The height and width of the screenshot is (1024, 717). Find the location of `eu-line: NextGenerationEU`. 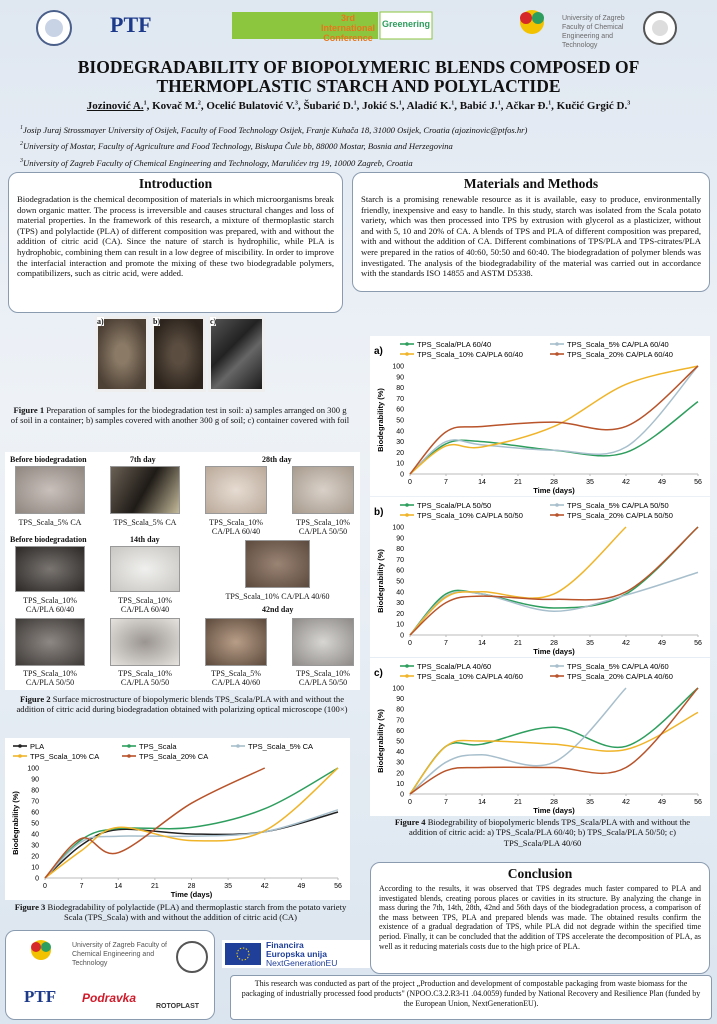

eu-line: NextGenerationEU is located at coordinates (302, 963).